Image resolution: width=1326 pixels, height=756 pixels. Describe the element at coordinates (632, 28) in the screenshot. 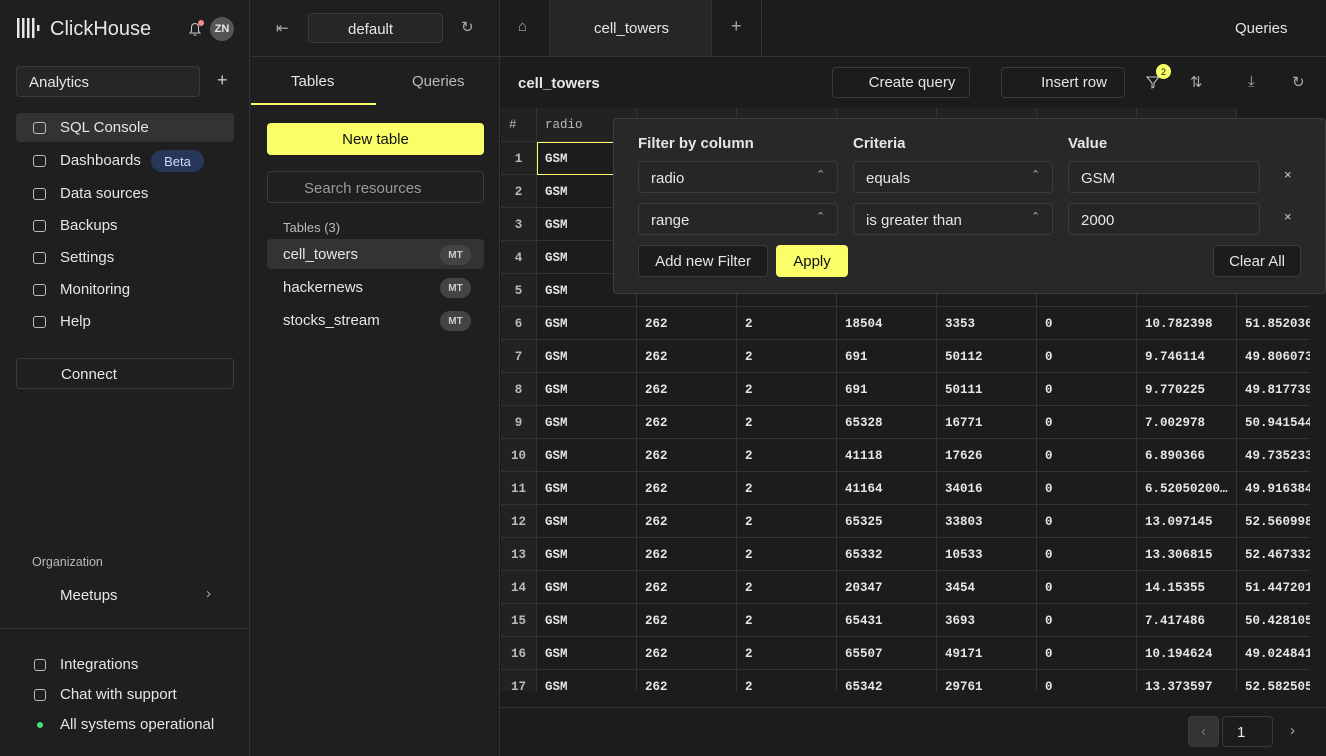

I see `tab-label: cell_towers` at that location.